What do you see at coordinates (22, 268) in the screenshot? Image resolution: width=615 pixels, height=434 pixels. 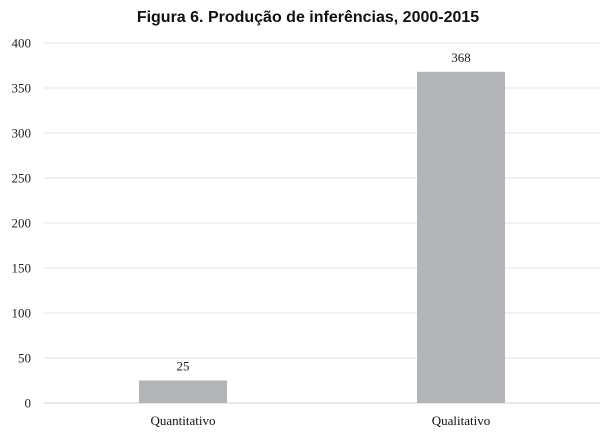 I see `y-tick-label: 150` at bounding box center [22, 268].